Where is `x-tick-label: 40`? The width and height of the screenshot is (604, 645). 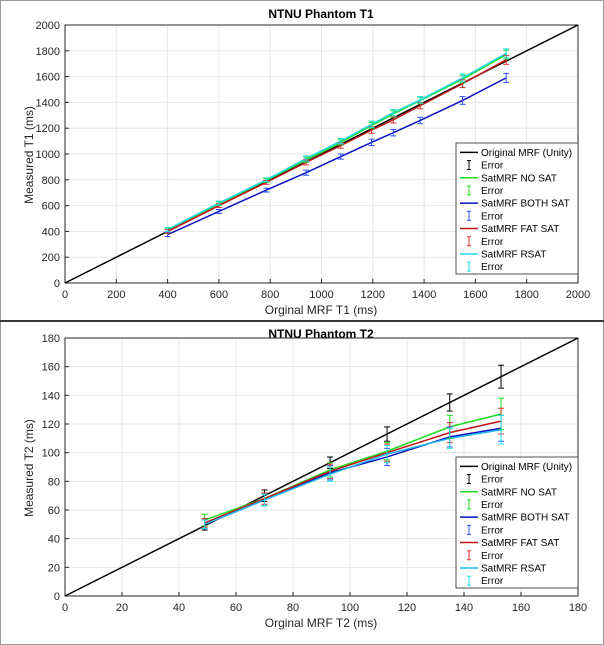
x-tick-label: 40 is located at coordinates (179, 608).